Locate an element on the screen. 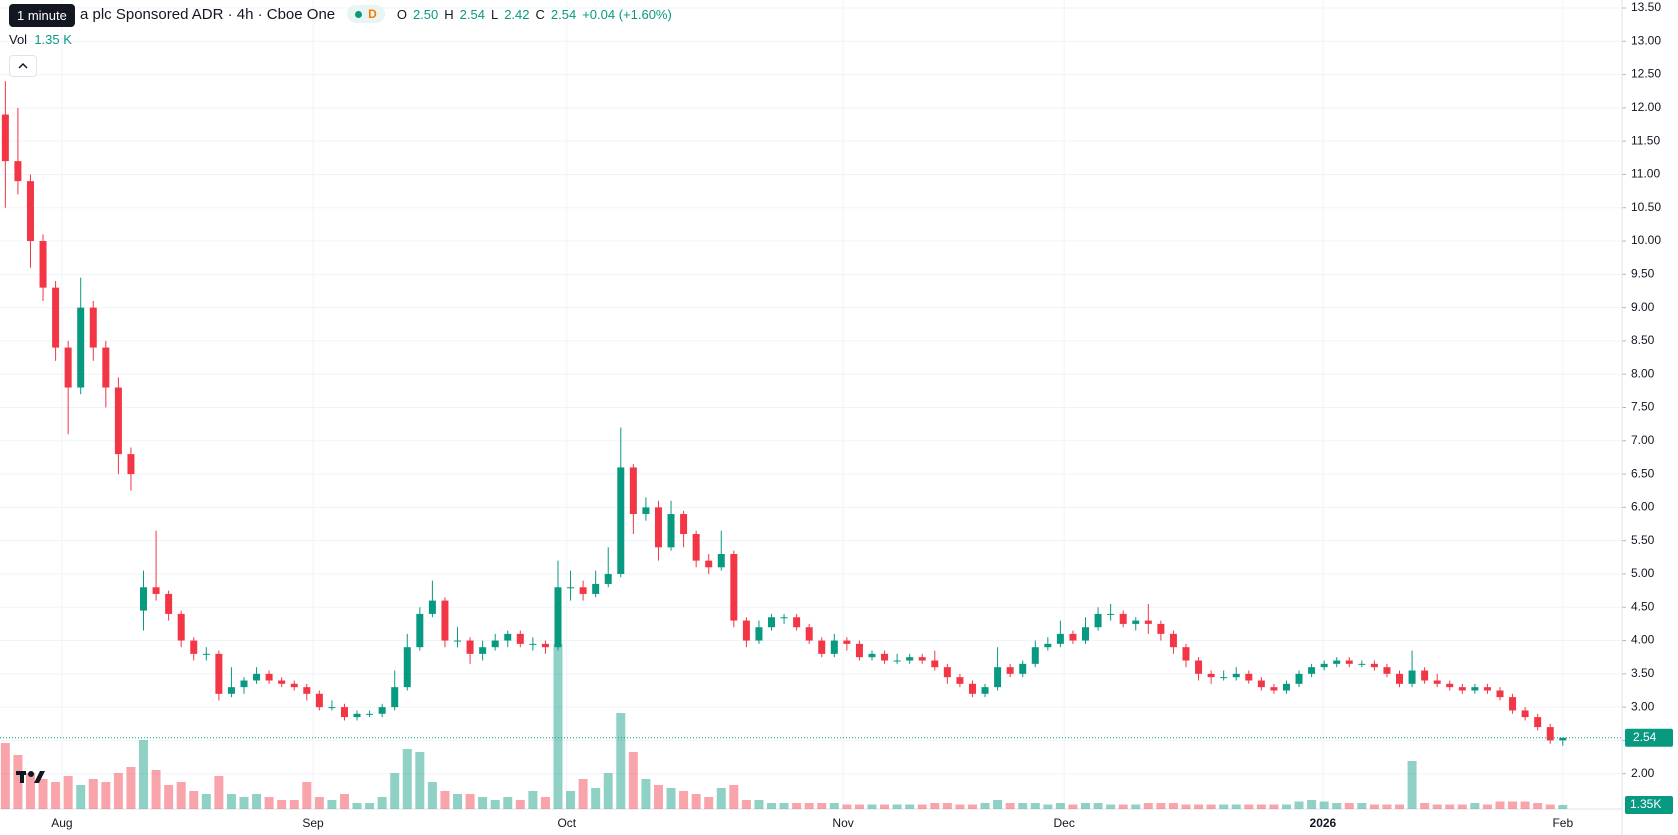 This screenshot has height=835, width=1678. y-tick-label: 2.00 is located at coordinates (1643, 773).